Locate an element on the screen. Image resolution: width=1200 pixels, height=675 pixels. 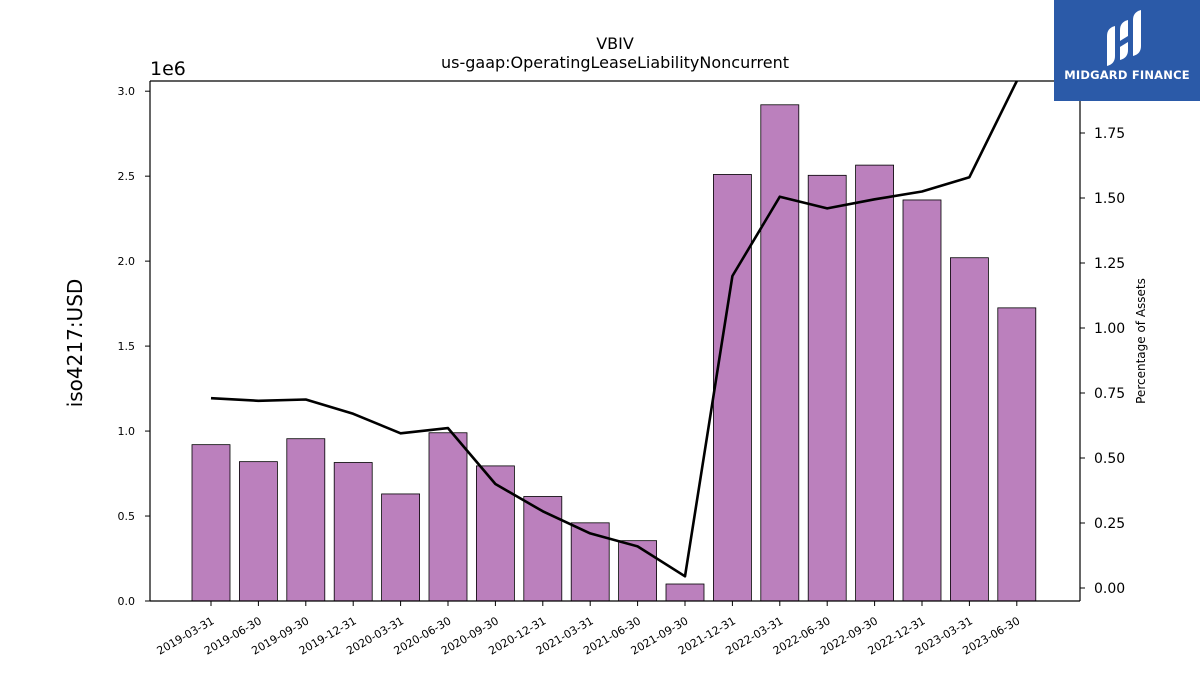
y-offset-label: 1e6 is located at coordinates (168, 69).